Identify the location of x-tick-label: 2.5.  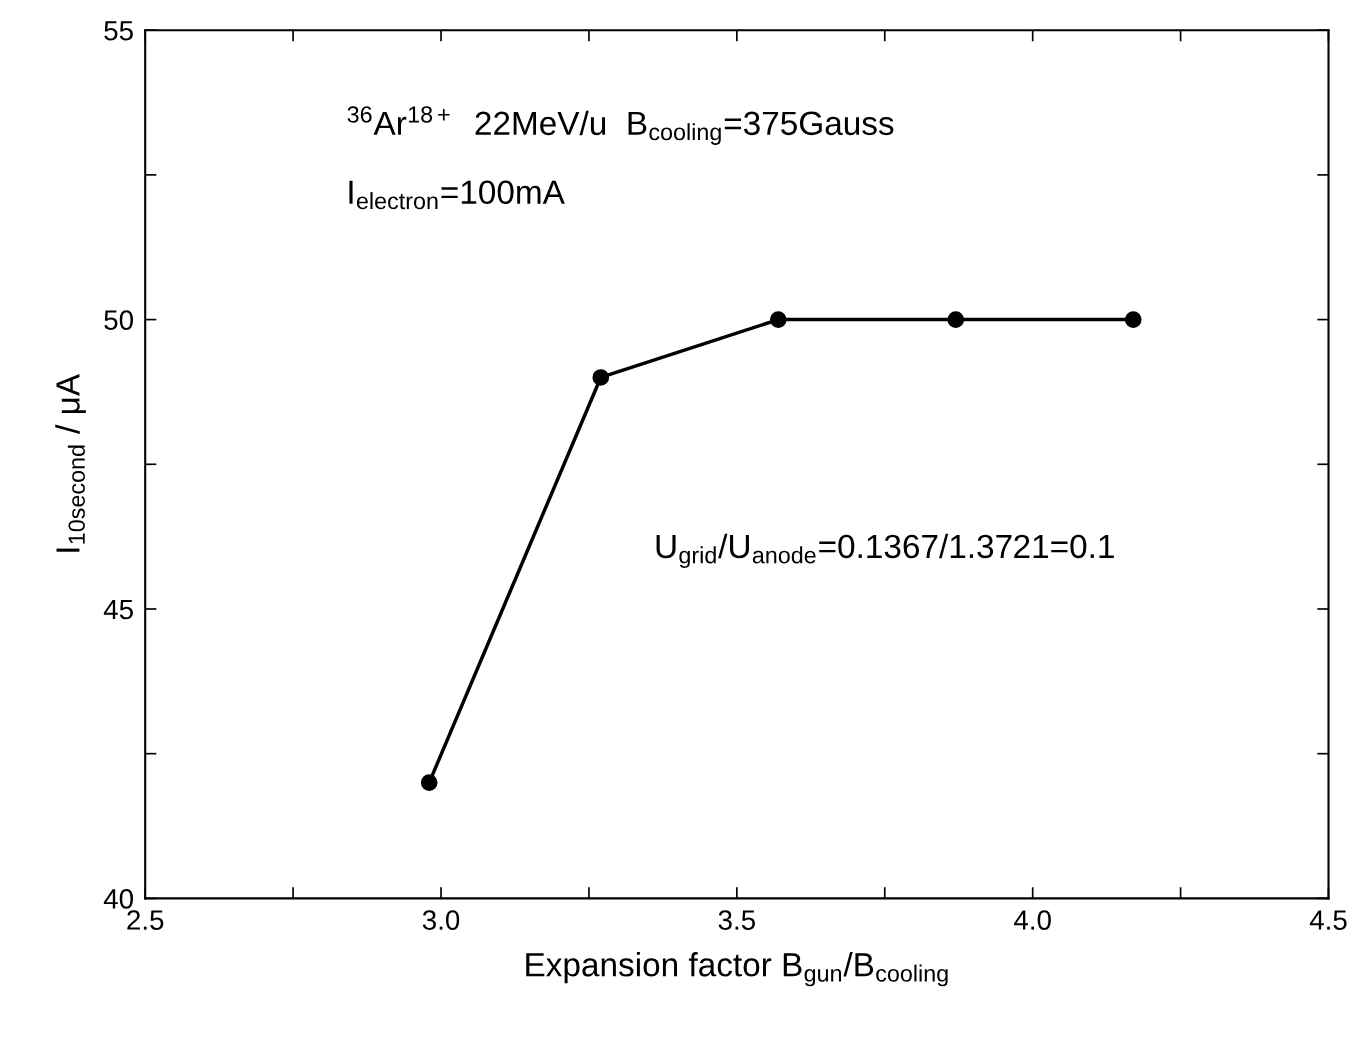
(145, 920).